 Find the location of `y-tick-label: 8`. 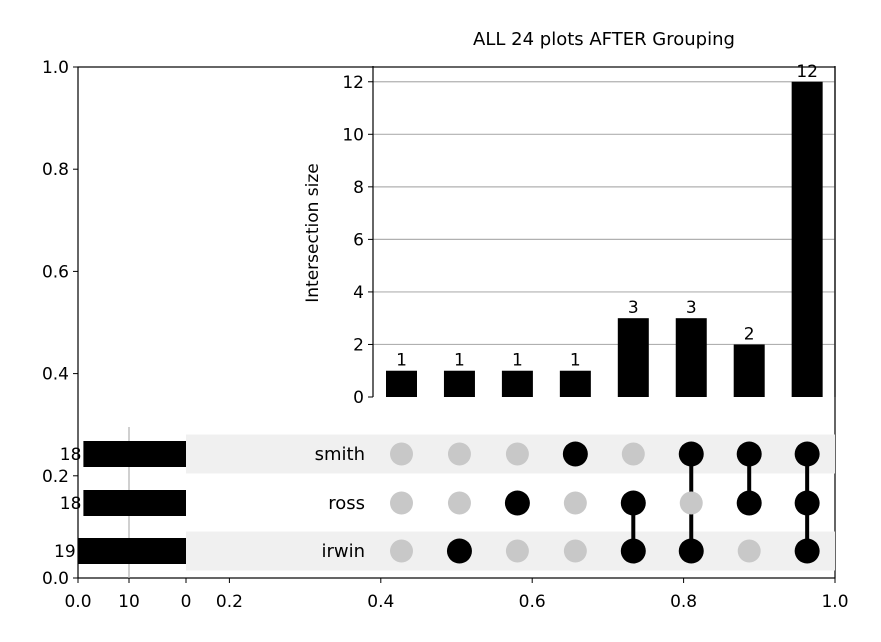

y-tick-label: 8 is located at coordinates (358, 188).